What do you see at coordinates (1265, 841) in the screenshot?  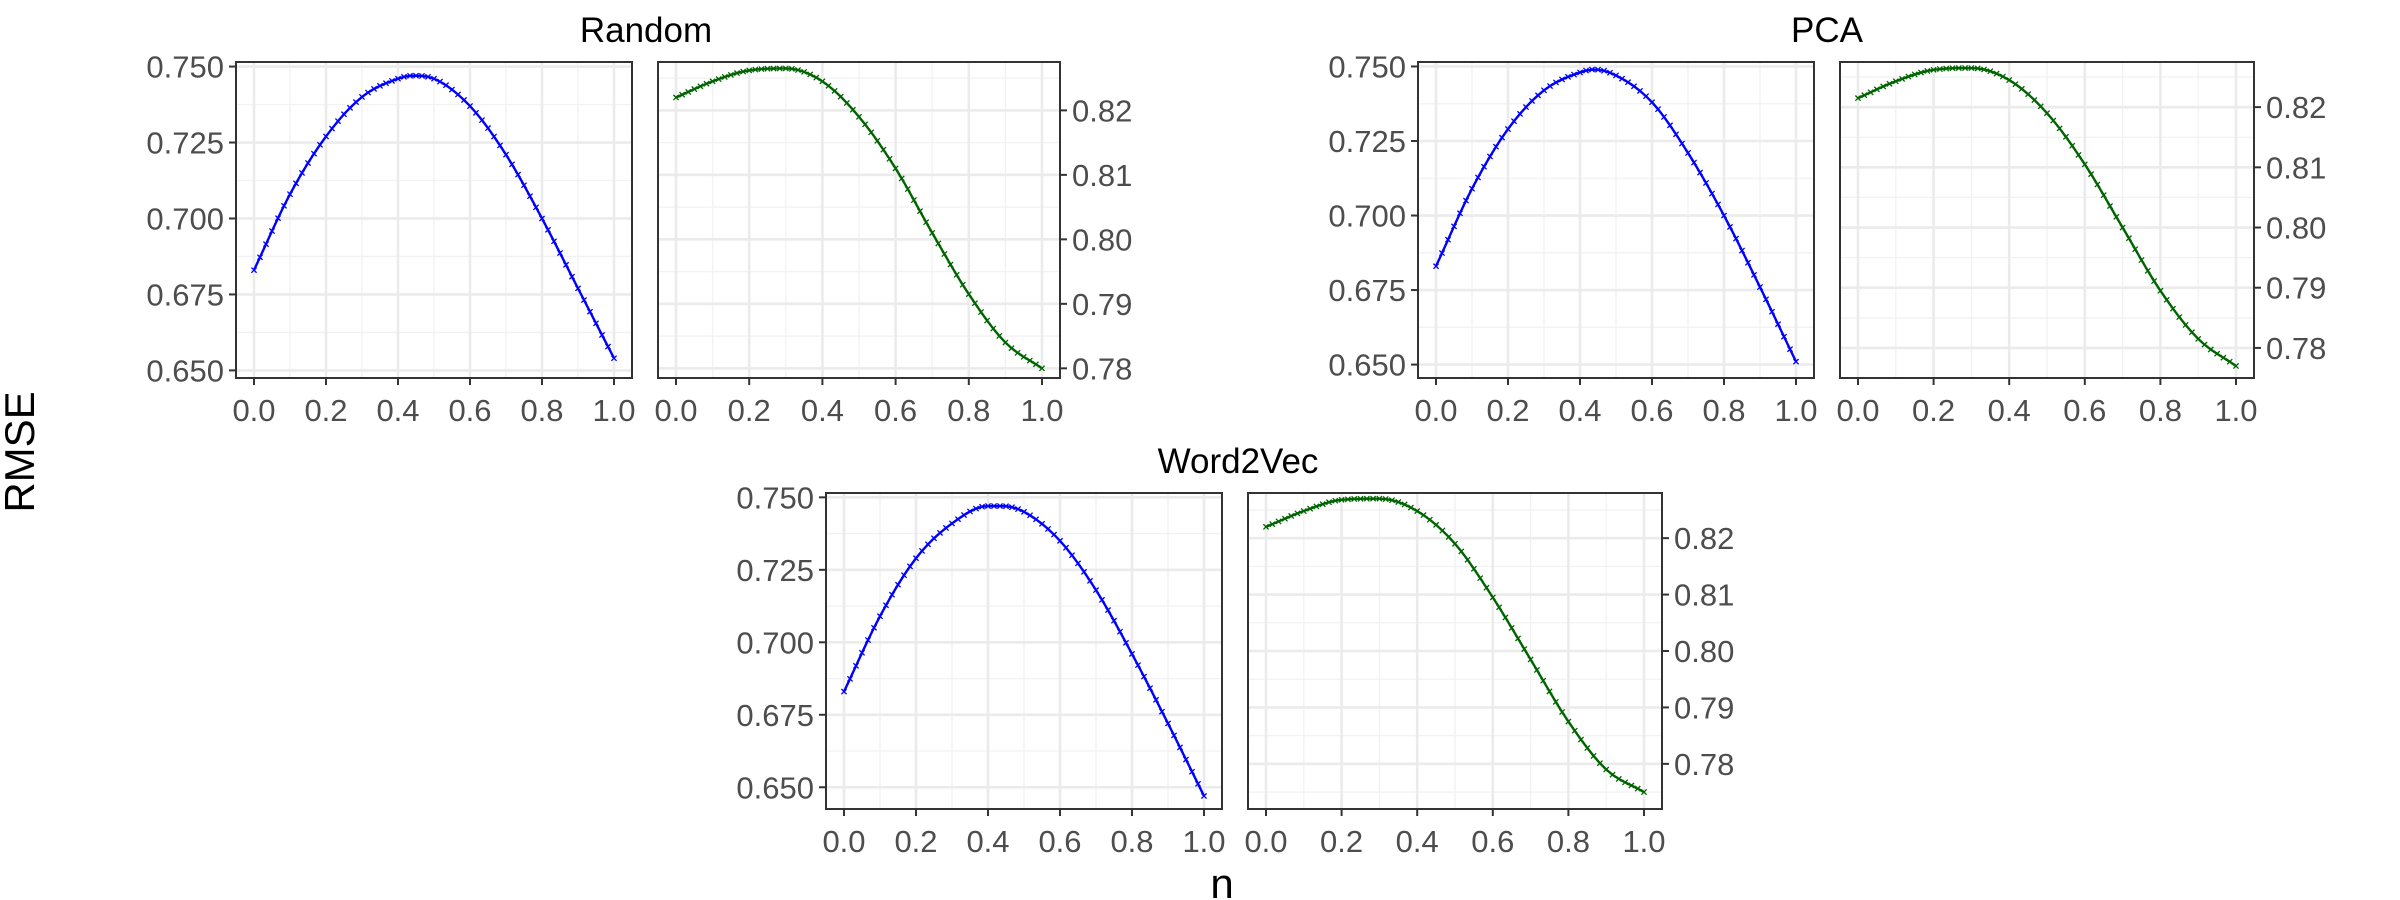 I see `x-tick-label: 0.0` at bounding box center [1265, 841].